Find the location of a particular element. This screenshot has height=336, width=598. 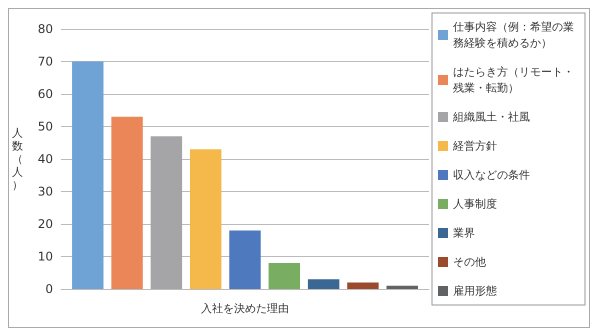

legend-label: 業界 is located at coordinates (464, 233).